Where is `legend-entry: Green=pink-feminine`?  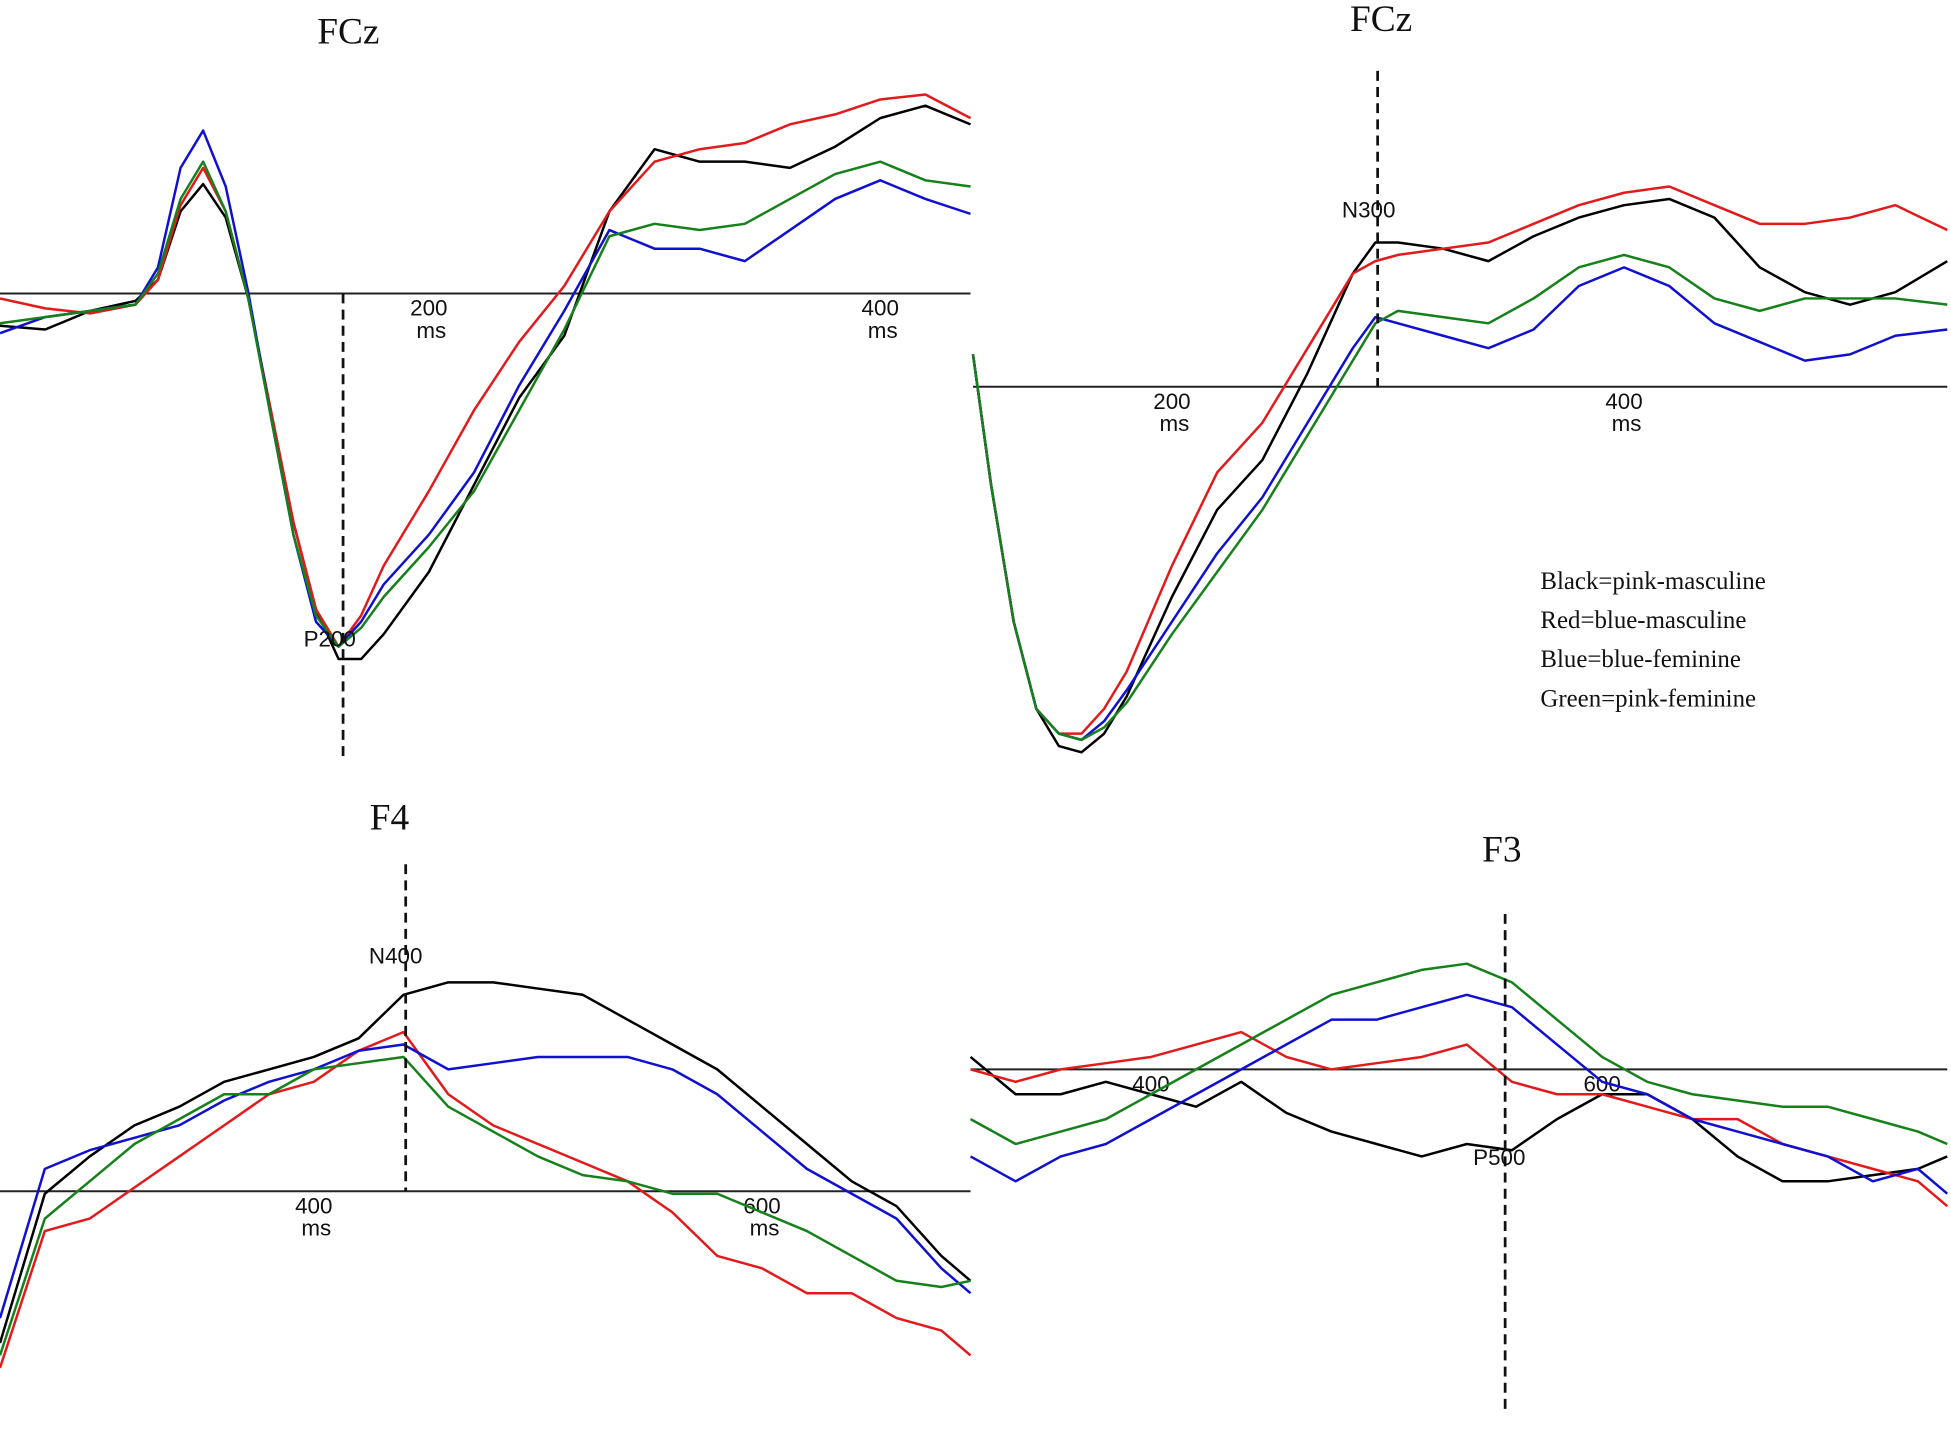 legend-entry: Green=pink-feminine is located at coordinates (1648, 698).